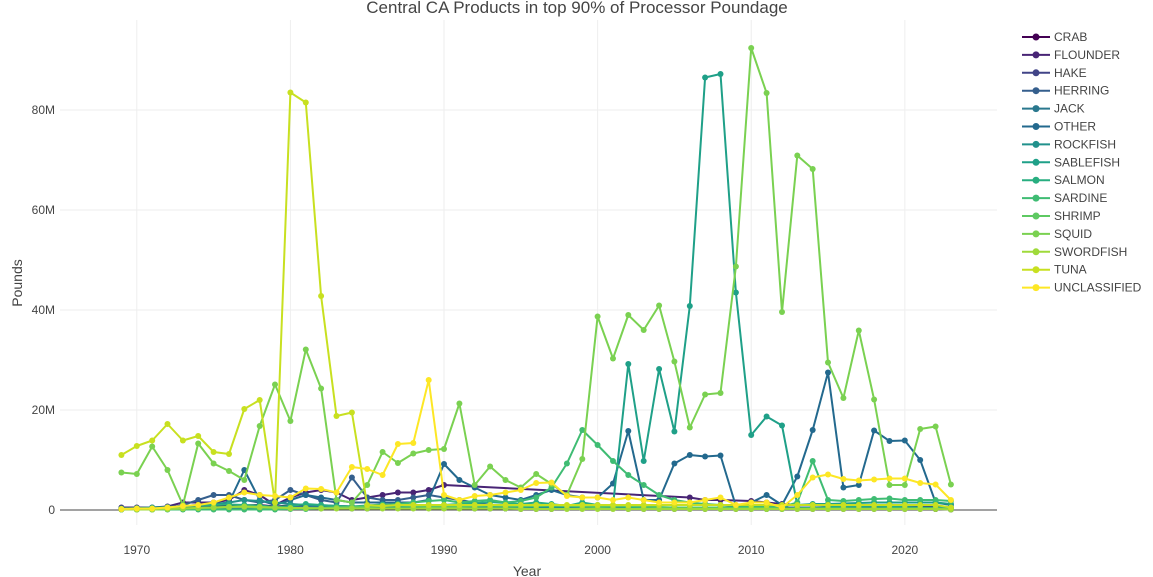 Image resolution: width=1153 pixels, height=577 pixels. I want to click on y-tick-label: 60M, so click(43, 210).